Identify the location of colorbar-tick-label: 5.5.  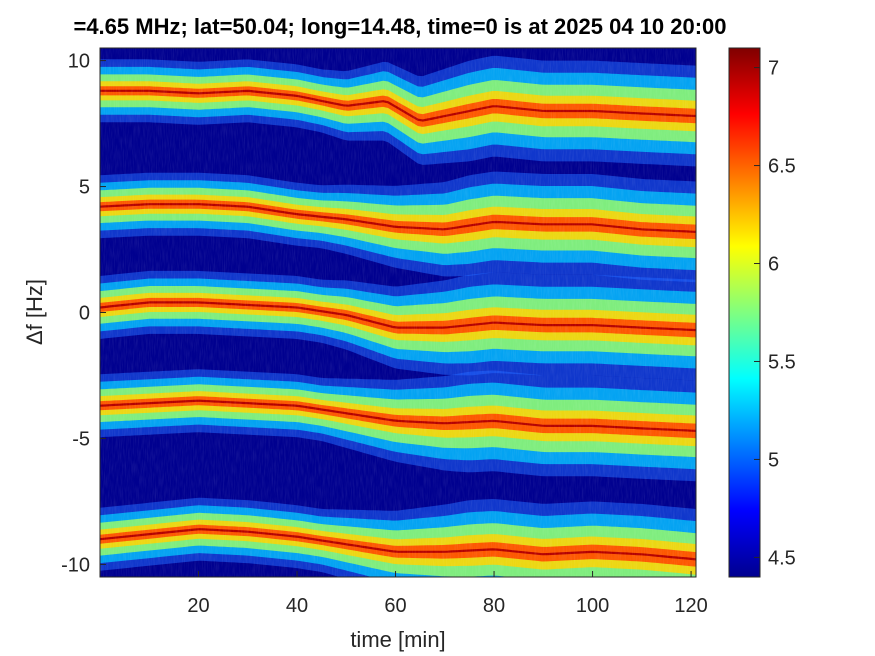
(782, 362).